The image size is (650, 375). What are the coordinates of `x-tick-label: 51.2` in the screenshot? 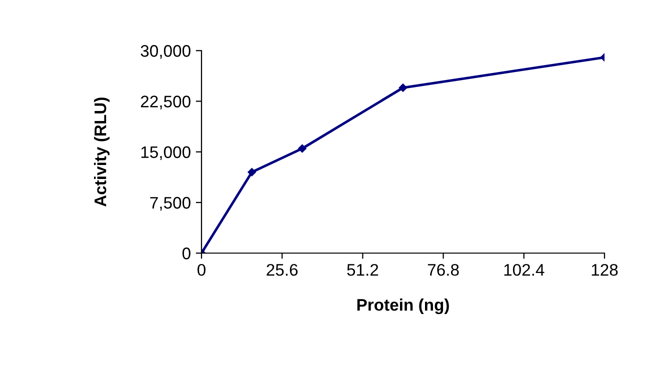 It's located at (362, 270).